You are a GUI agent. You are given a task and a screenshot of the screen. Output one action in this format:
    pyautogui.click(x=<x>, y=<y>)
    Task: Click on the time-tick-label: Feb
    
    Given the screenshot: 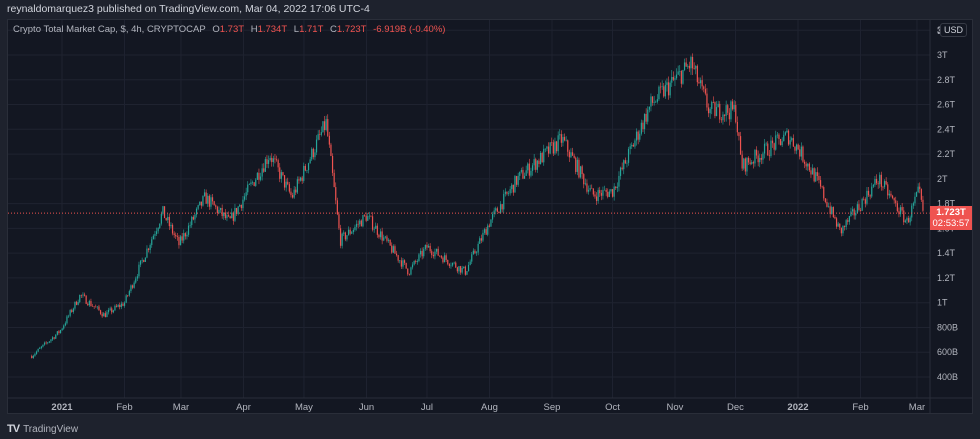 What is the action you would take?
    pyautogui.click(x=124, y=407)
    